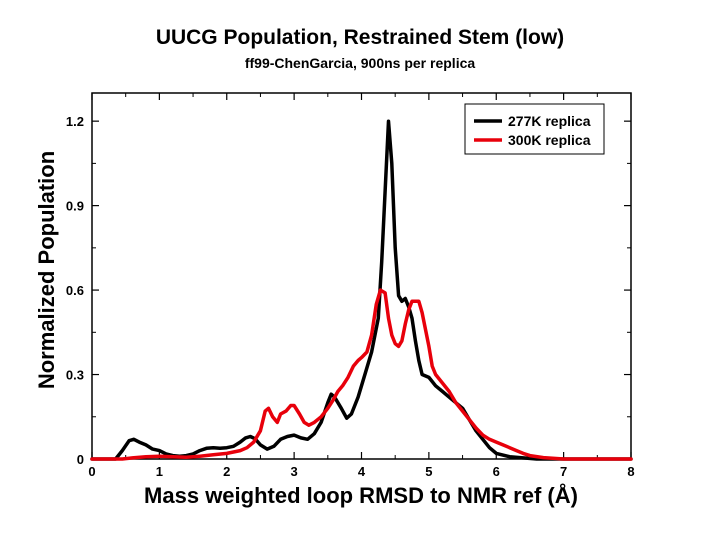 This screenshot has width=720, height=540. What do you see at coordinates (226, 471) in the screenshot?
I see `x-tick-label: 2` at bounding box center [226, 471].